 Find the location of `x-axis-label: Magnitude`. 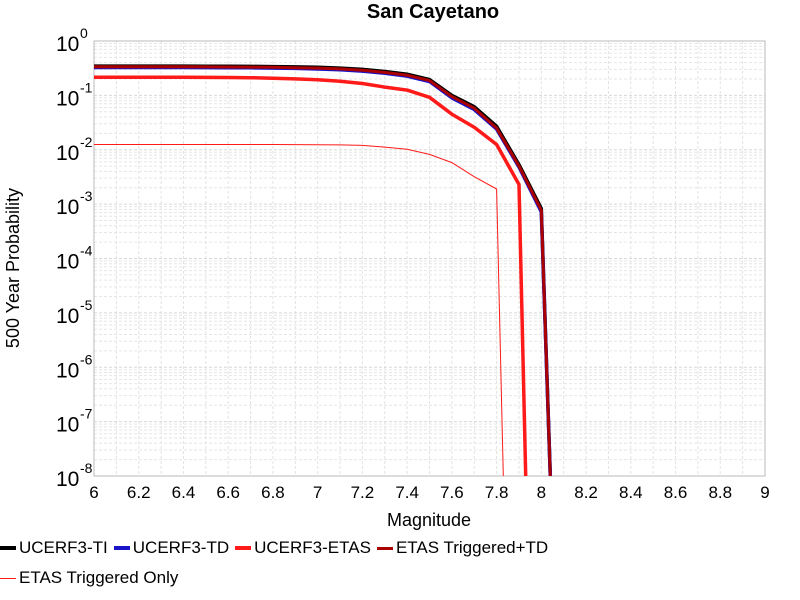

x-axis-label: Magnitude is located at coordinates (429, 520).